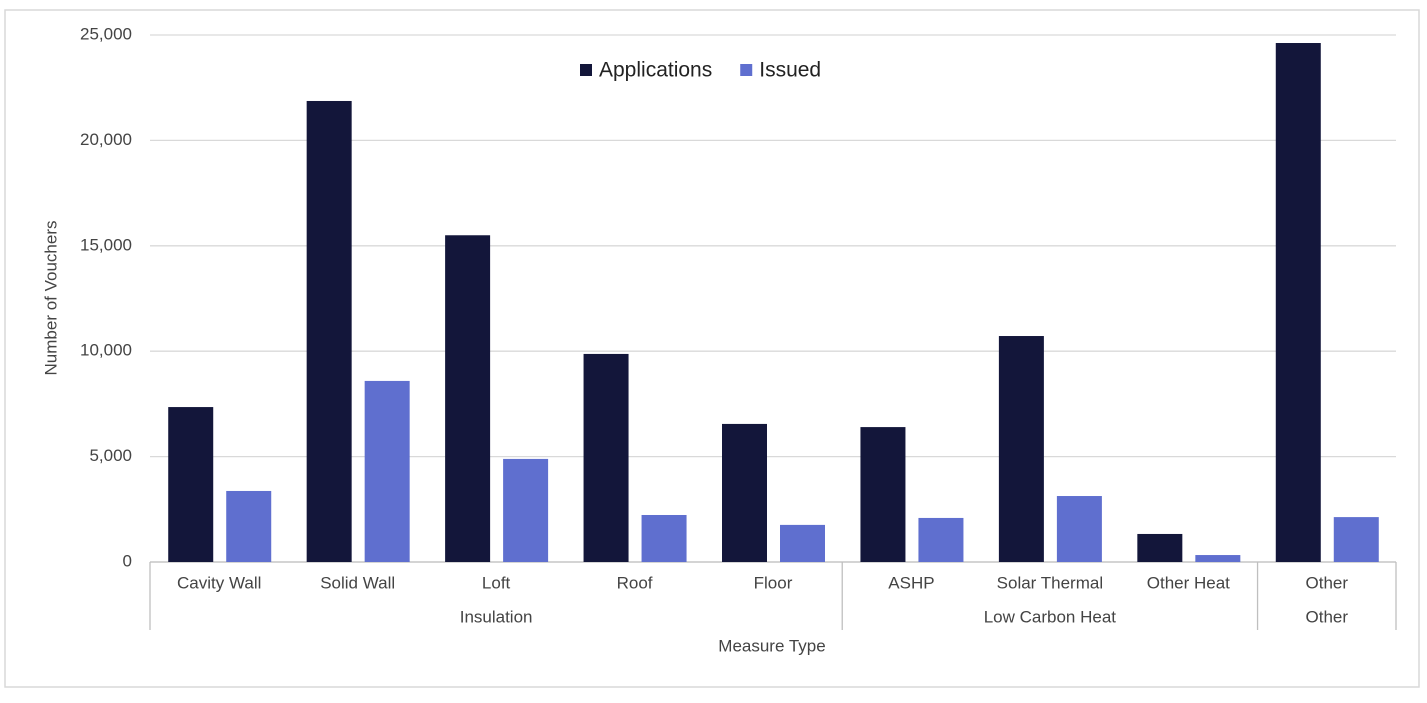 The image size is (1427, 703). What do you see at coordinates (771, 645) in the screenshot?
I see `x-axis-title: Measure Type` at bounding box center [771, 645].